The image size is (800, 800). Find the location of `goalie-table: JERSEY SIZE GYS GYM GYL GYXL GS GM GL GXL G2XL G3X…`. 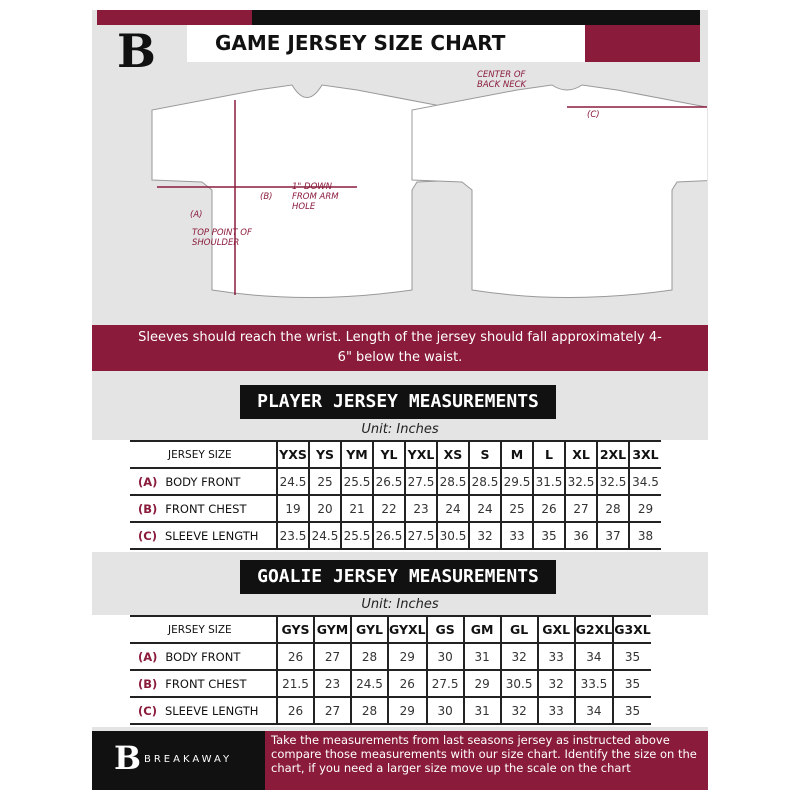

goalie-table: JERSEY SIZE GYS GYM GYL GYXL GS GM GL GXL G2XL G3X… is located at coordinates (390, 670).